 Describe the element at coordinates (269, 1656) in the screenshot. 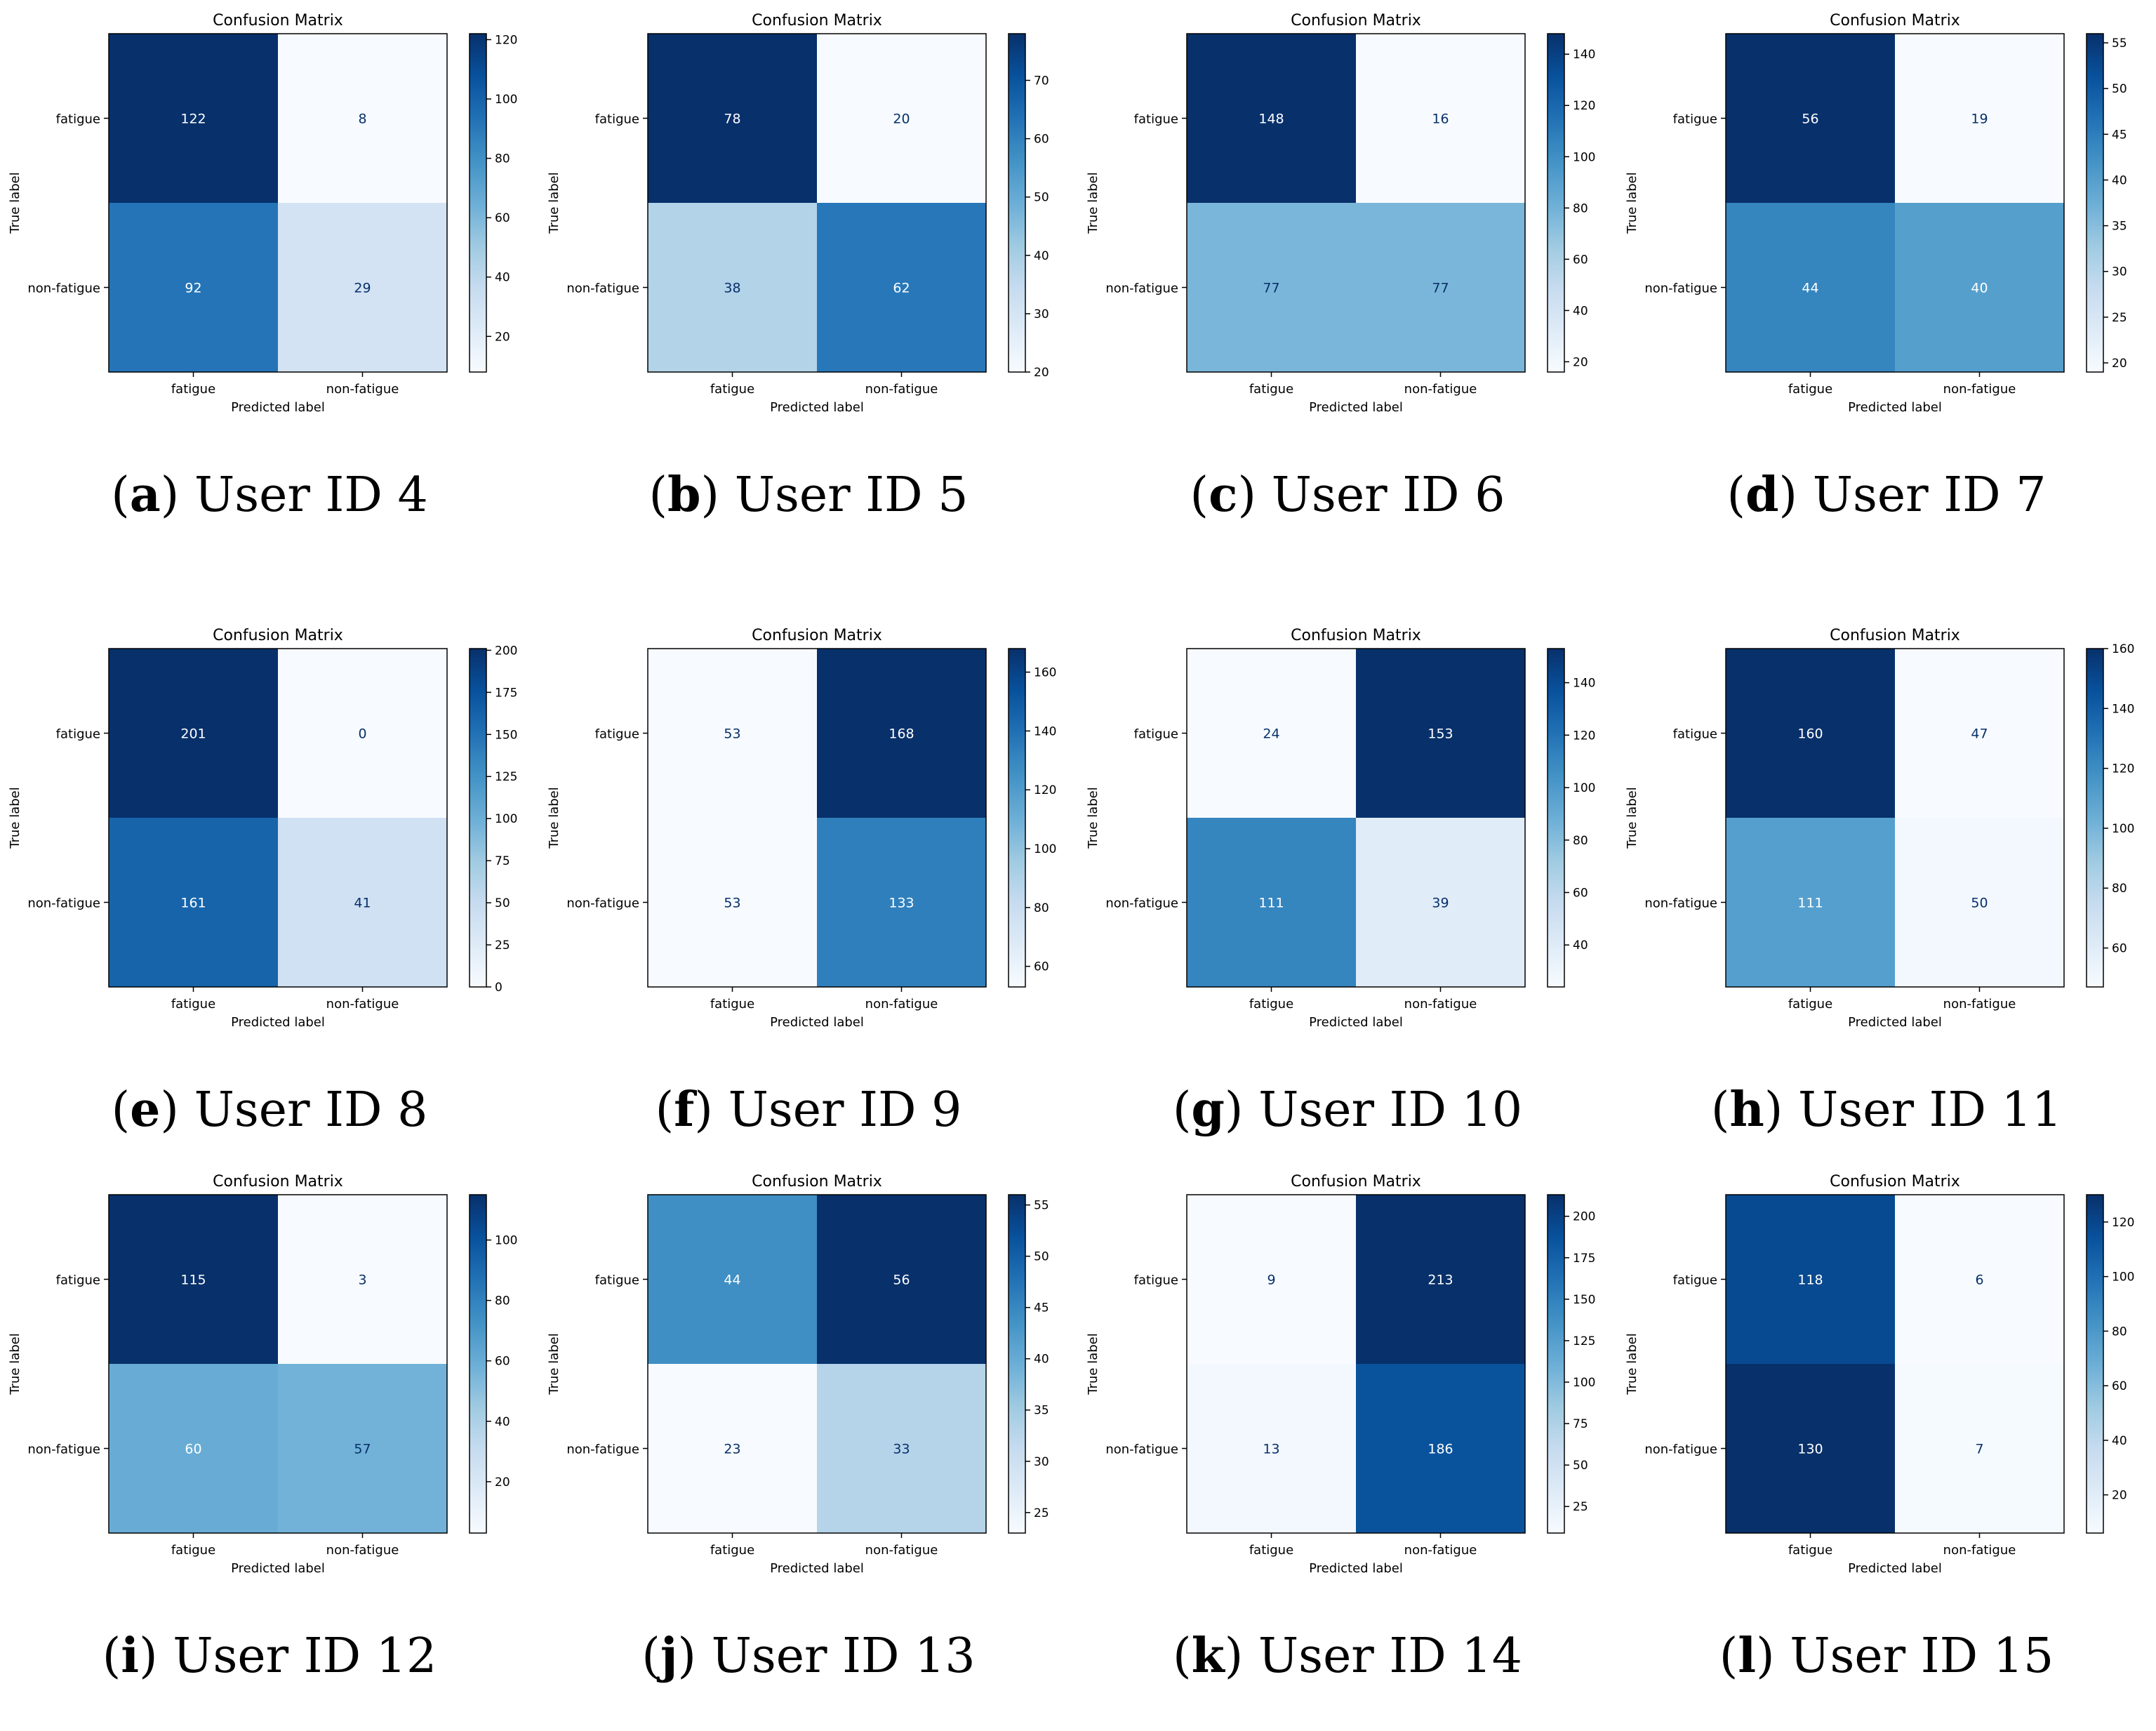

I see `panel-caption: (i) User ID 12` at that location.